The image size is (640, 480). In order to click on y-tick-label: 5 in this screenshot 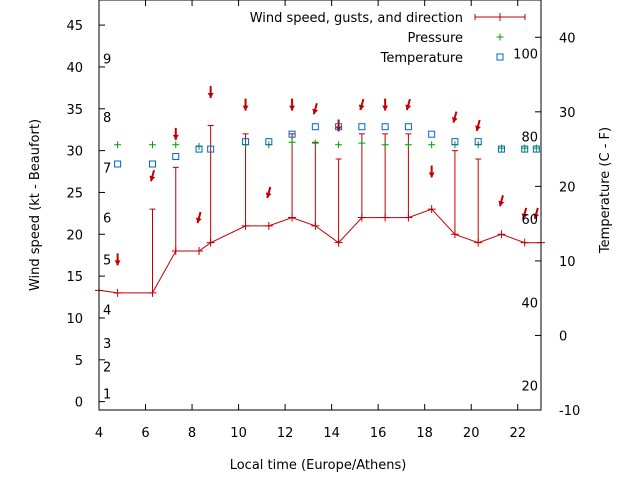, I will do `click(79, 361)`.